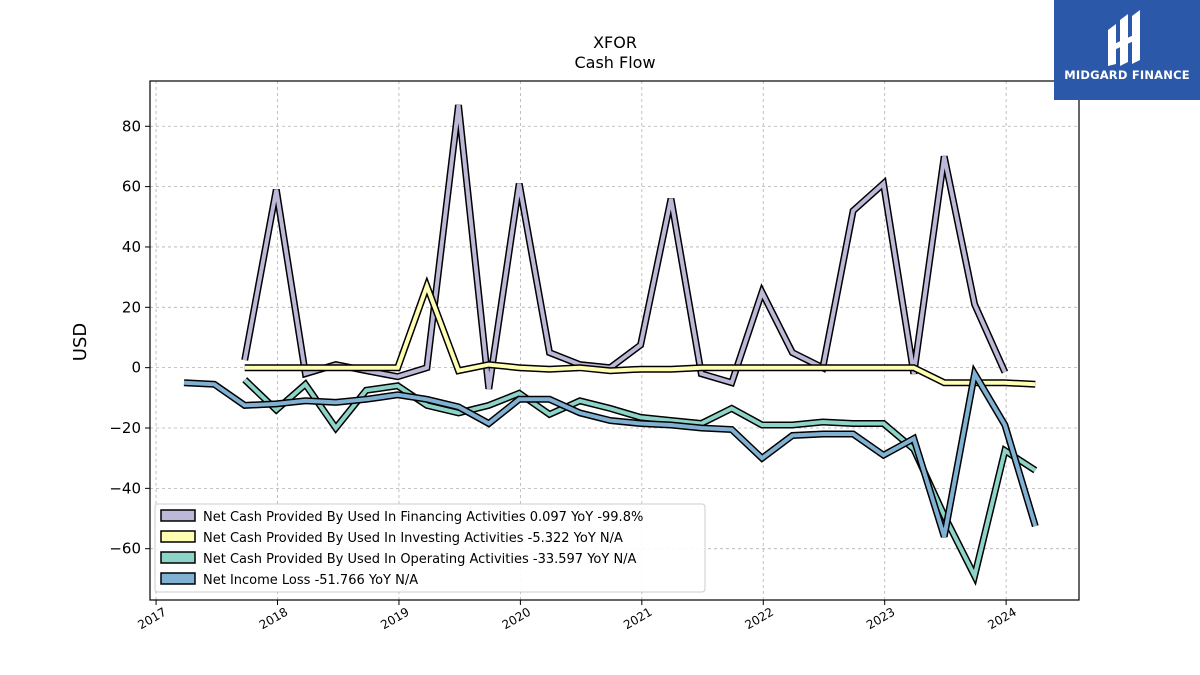  What do you see at coordinates (577, 616) in the screenshot?
I see `x-axis-ticks: 2017 2018 2019 2020 2021 2022 2023 2024` at bounding box center [577, 616].